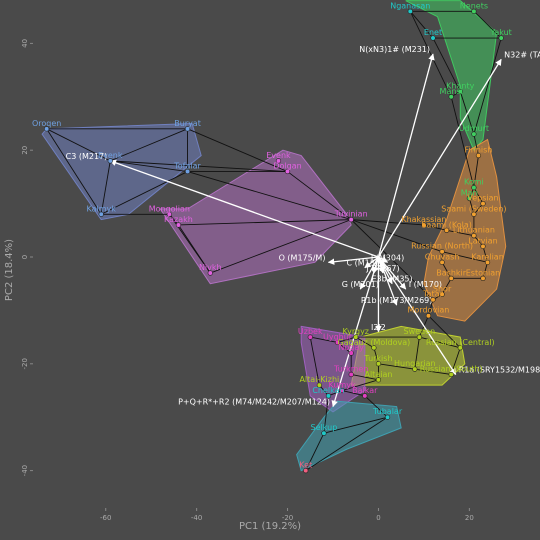  What do you see at coordinates (387, 411) in the screenshot?
I see `point-label: Tubalar` at bounding box center [387, 411].